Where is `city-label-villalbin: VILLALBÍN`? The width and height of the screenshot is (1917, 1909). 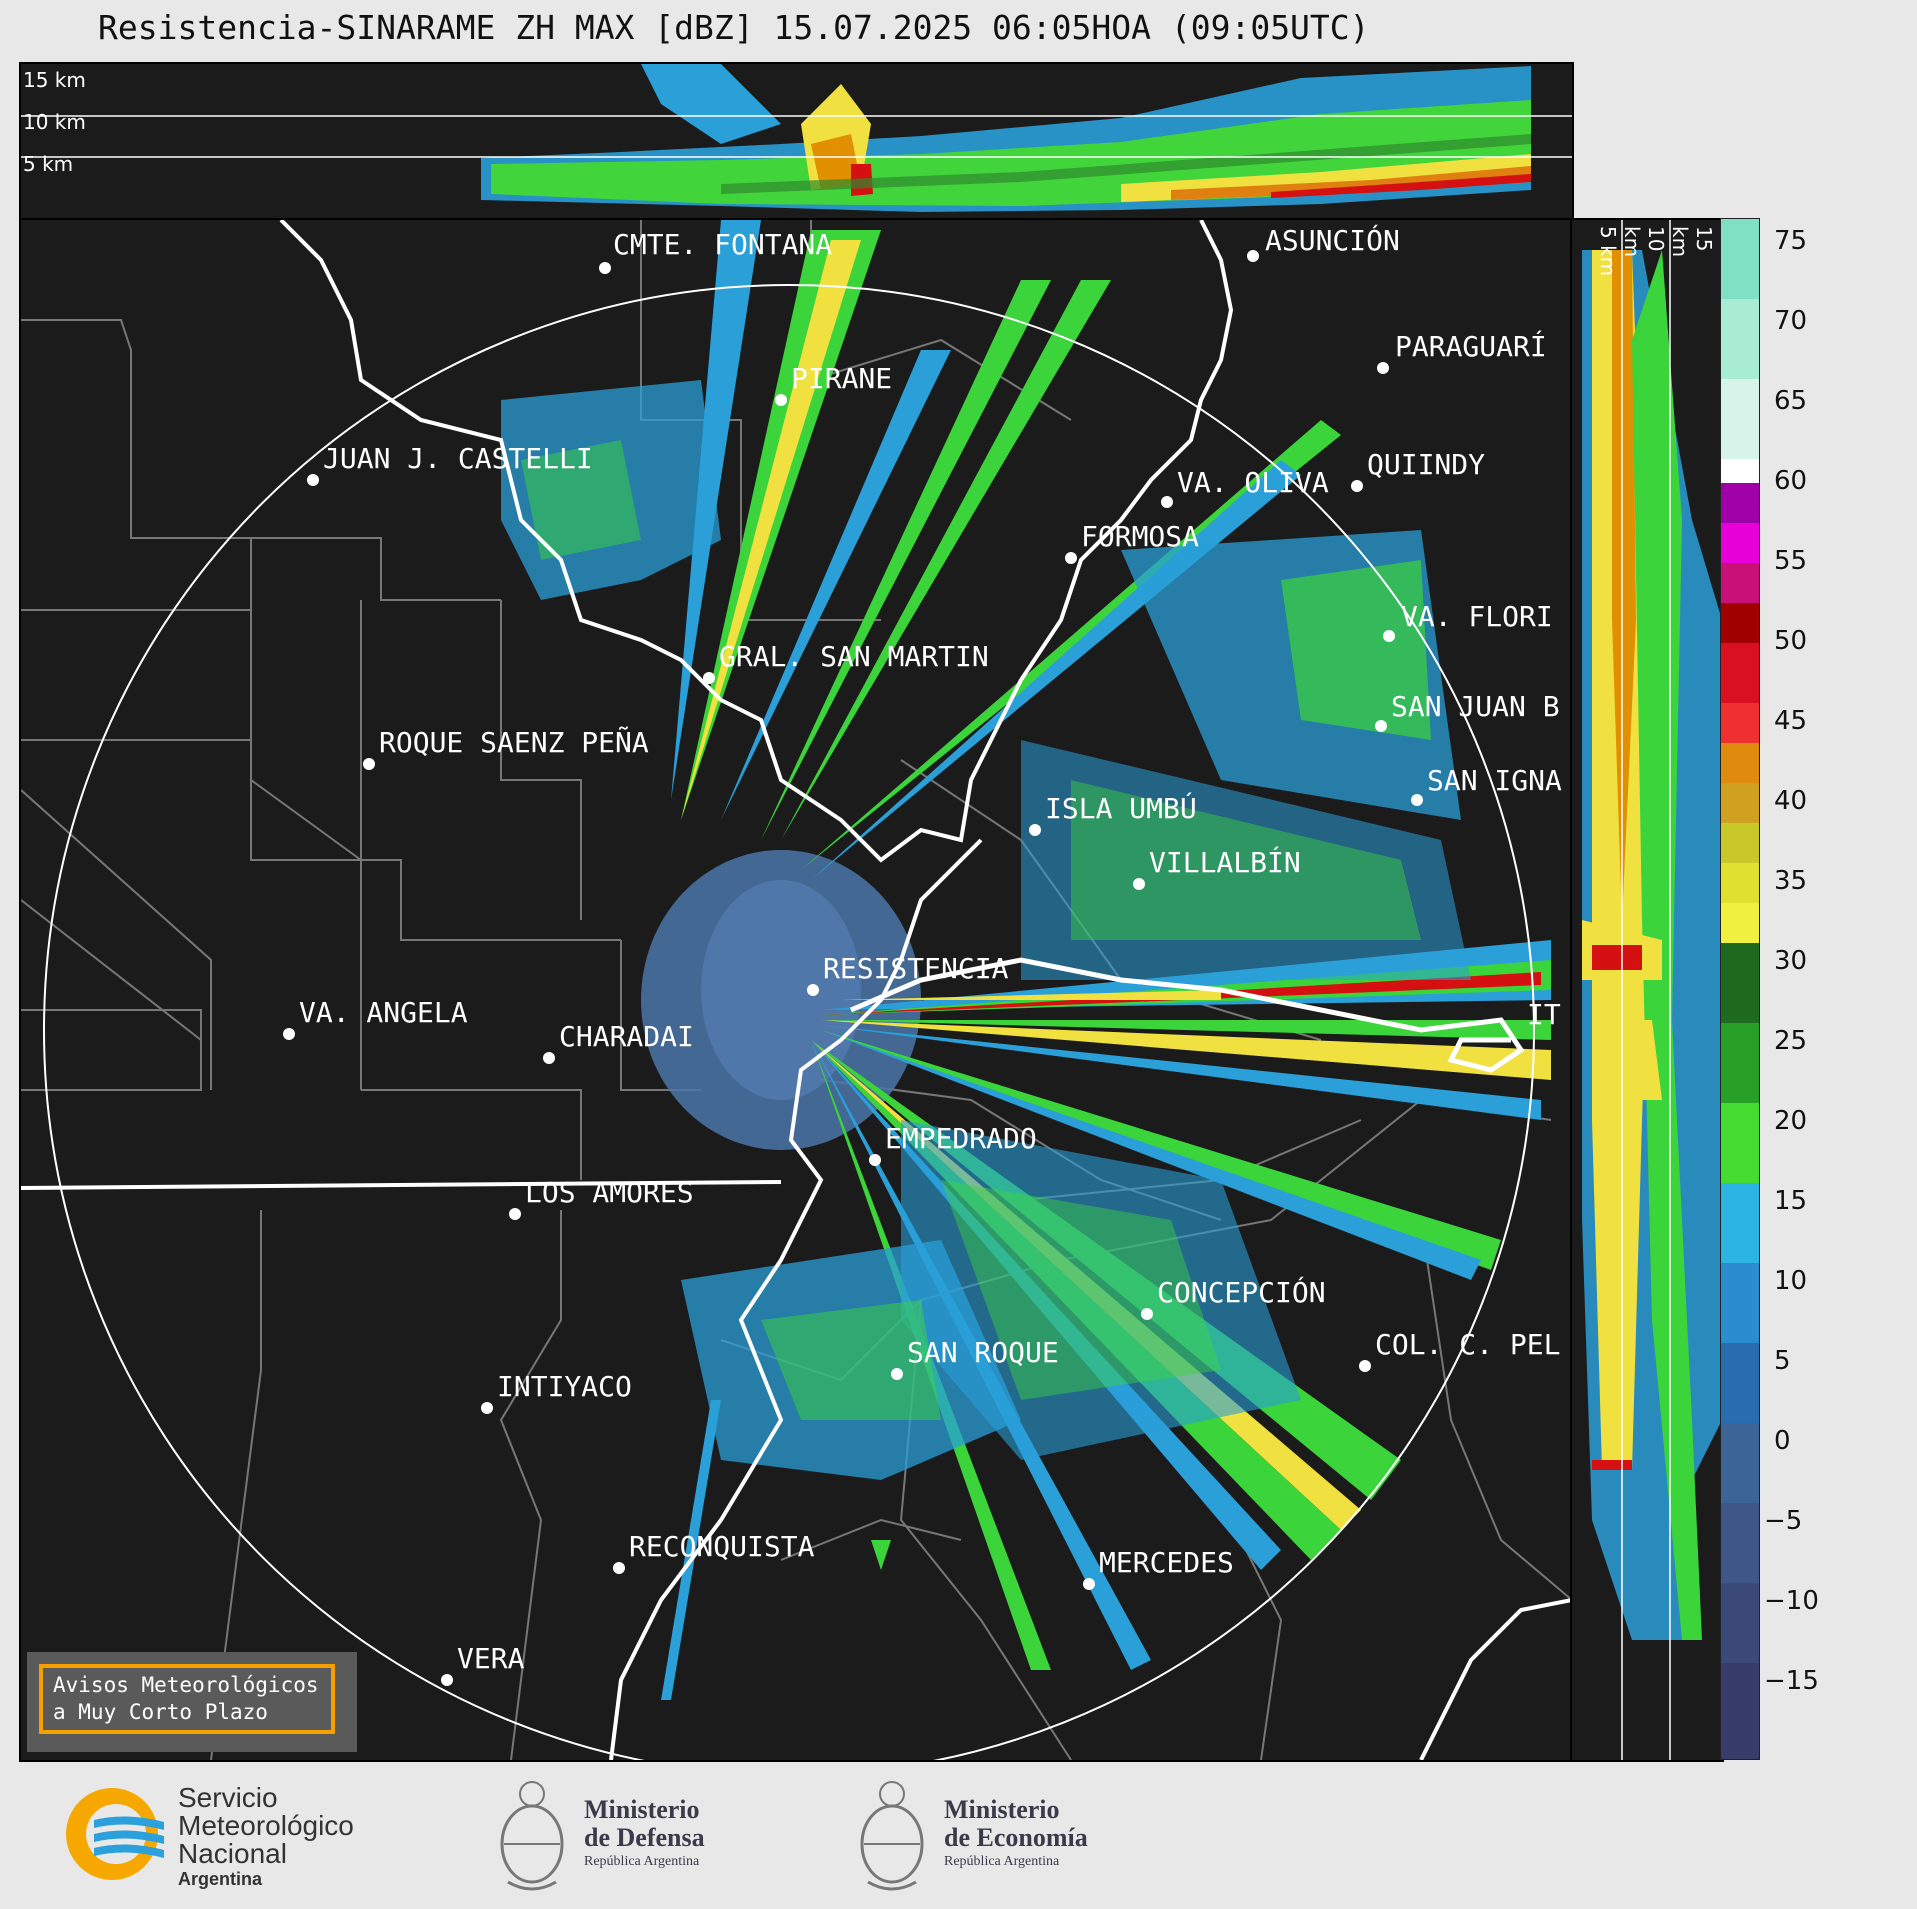 city-label-villalbin: VILLALBÍN is located at coordinates (1225, 862).